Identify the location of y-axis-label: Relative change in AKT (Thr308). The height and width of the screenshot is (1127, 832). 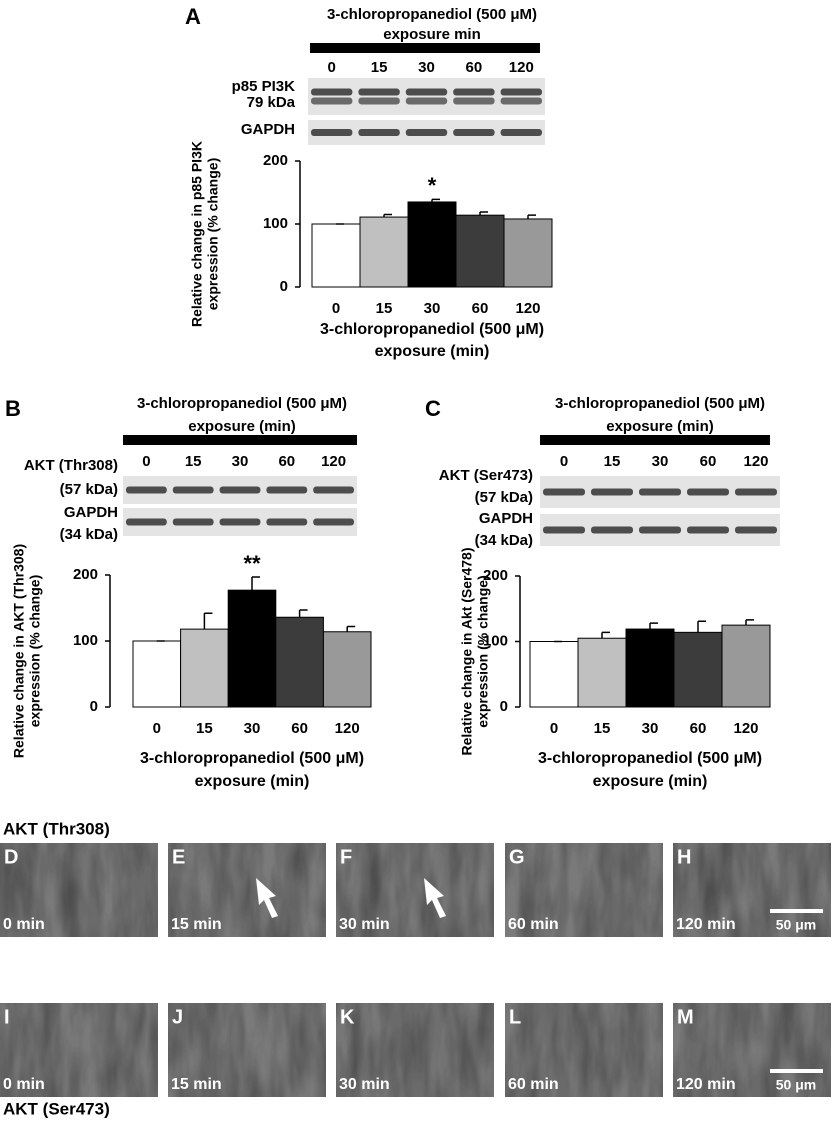
(19, 651).